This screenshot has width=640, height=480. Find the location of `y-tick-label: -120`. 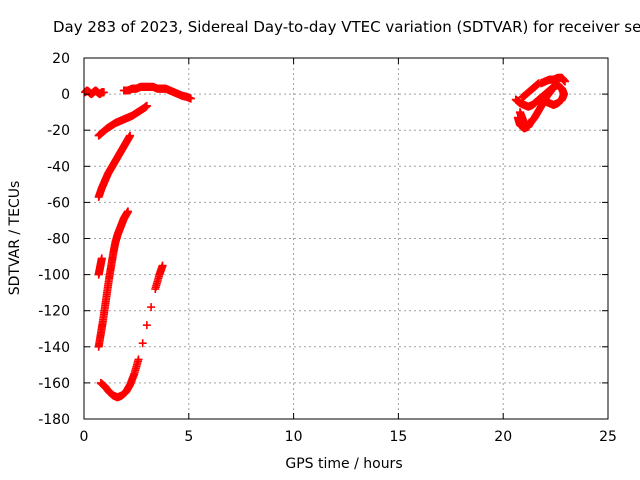

y-tick-label: -120 is located at coordinates (54, 312).